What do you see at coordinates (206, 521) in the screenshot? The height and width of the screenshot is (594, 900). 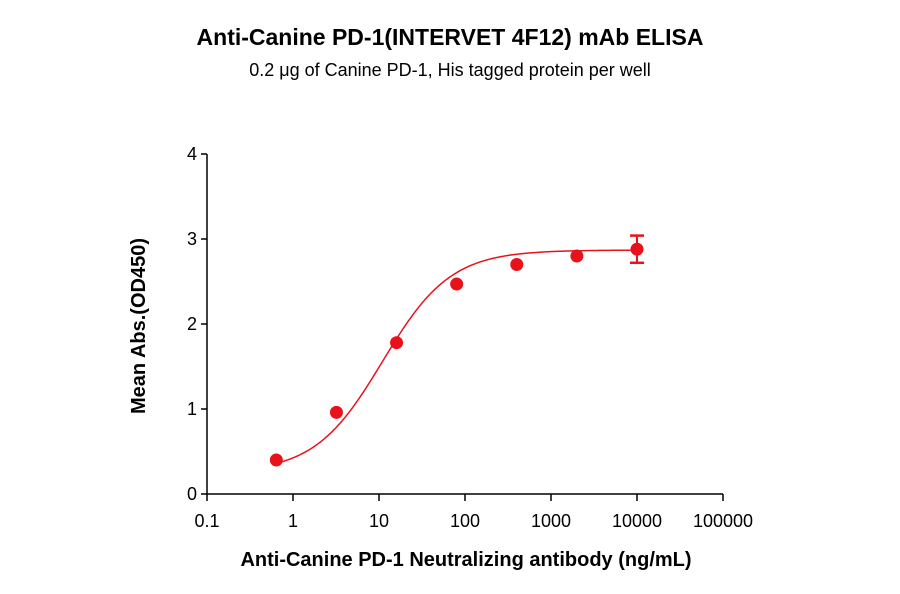 I see `x-tick-label: 0.1` at bounding box center [206, 521].